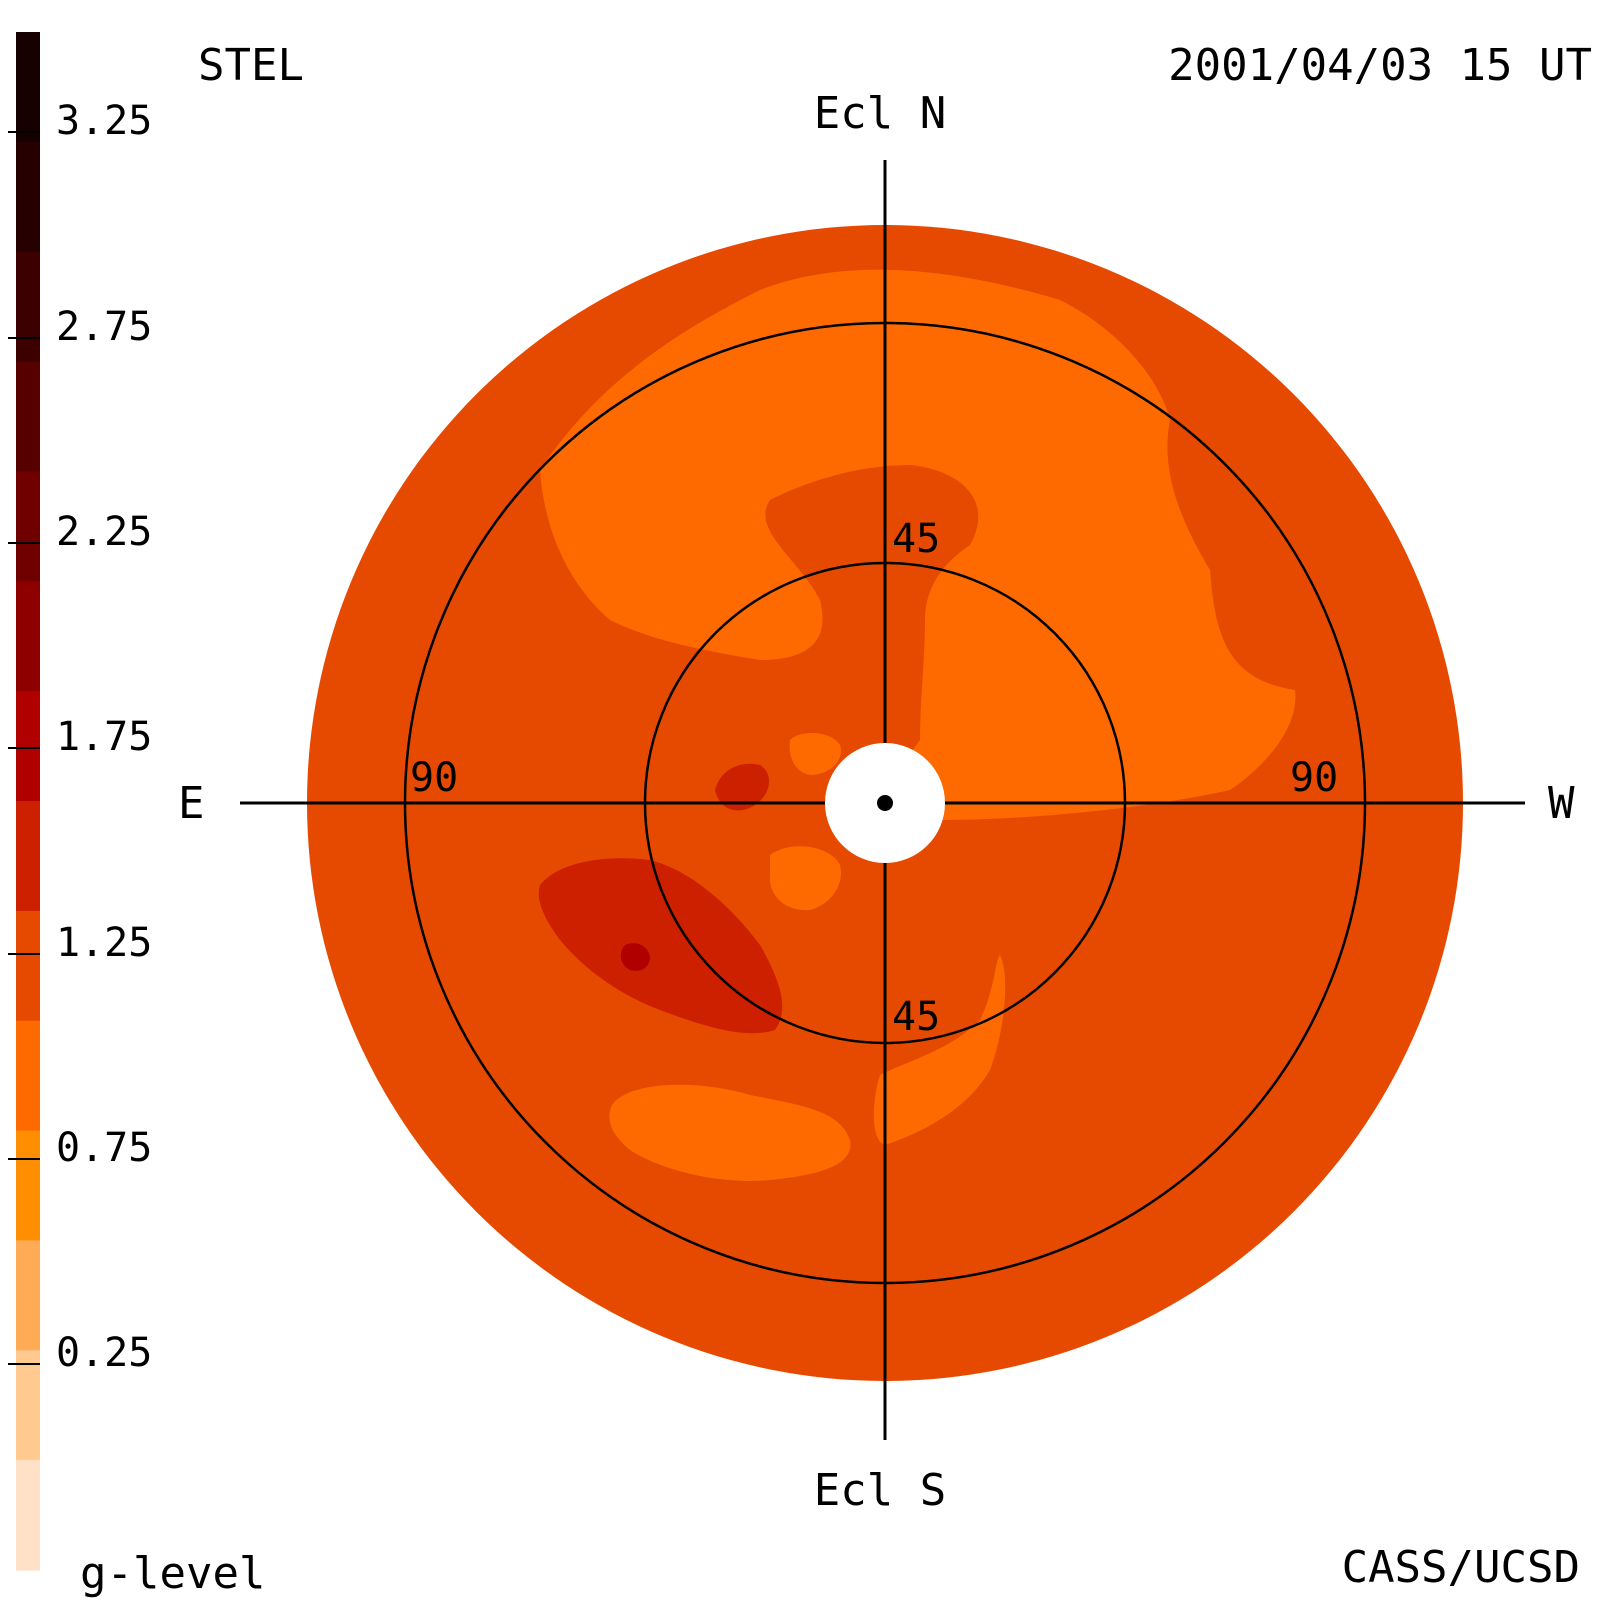  I want to click on colorbar-title: g-level, so click(172, 1573).